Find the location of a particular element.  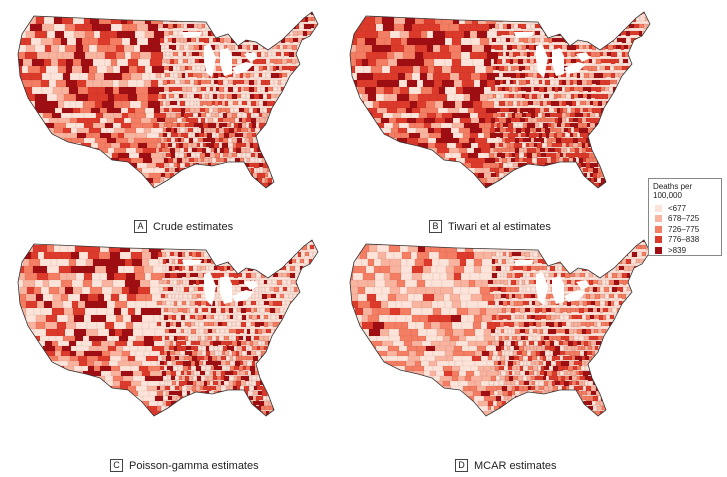

caption-c: C Poisson-gamma estimates is located at coordinates (184, 465).